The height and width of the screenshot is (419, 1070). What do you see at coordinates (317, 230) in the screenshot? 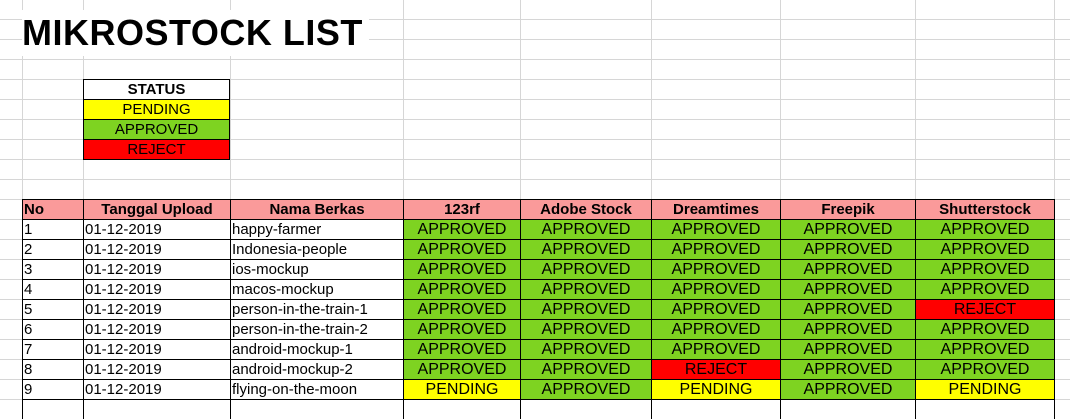
I see `cell-name: happy-farmer` at bounding box center [317, 230].